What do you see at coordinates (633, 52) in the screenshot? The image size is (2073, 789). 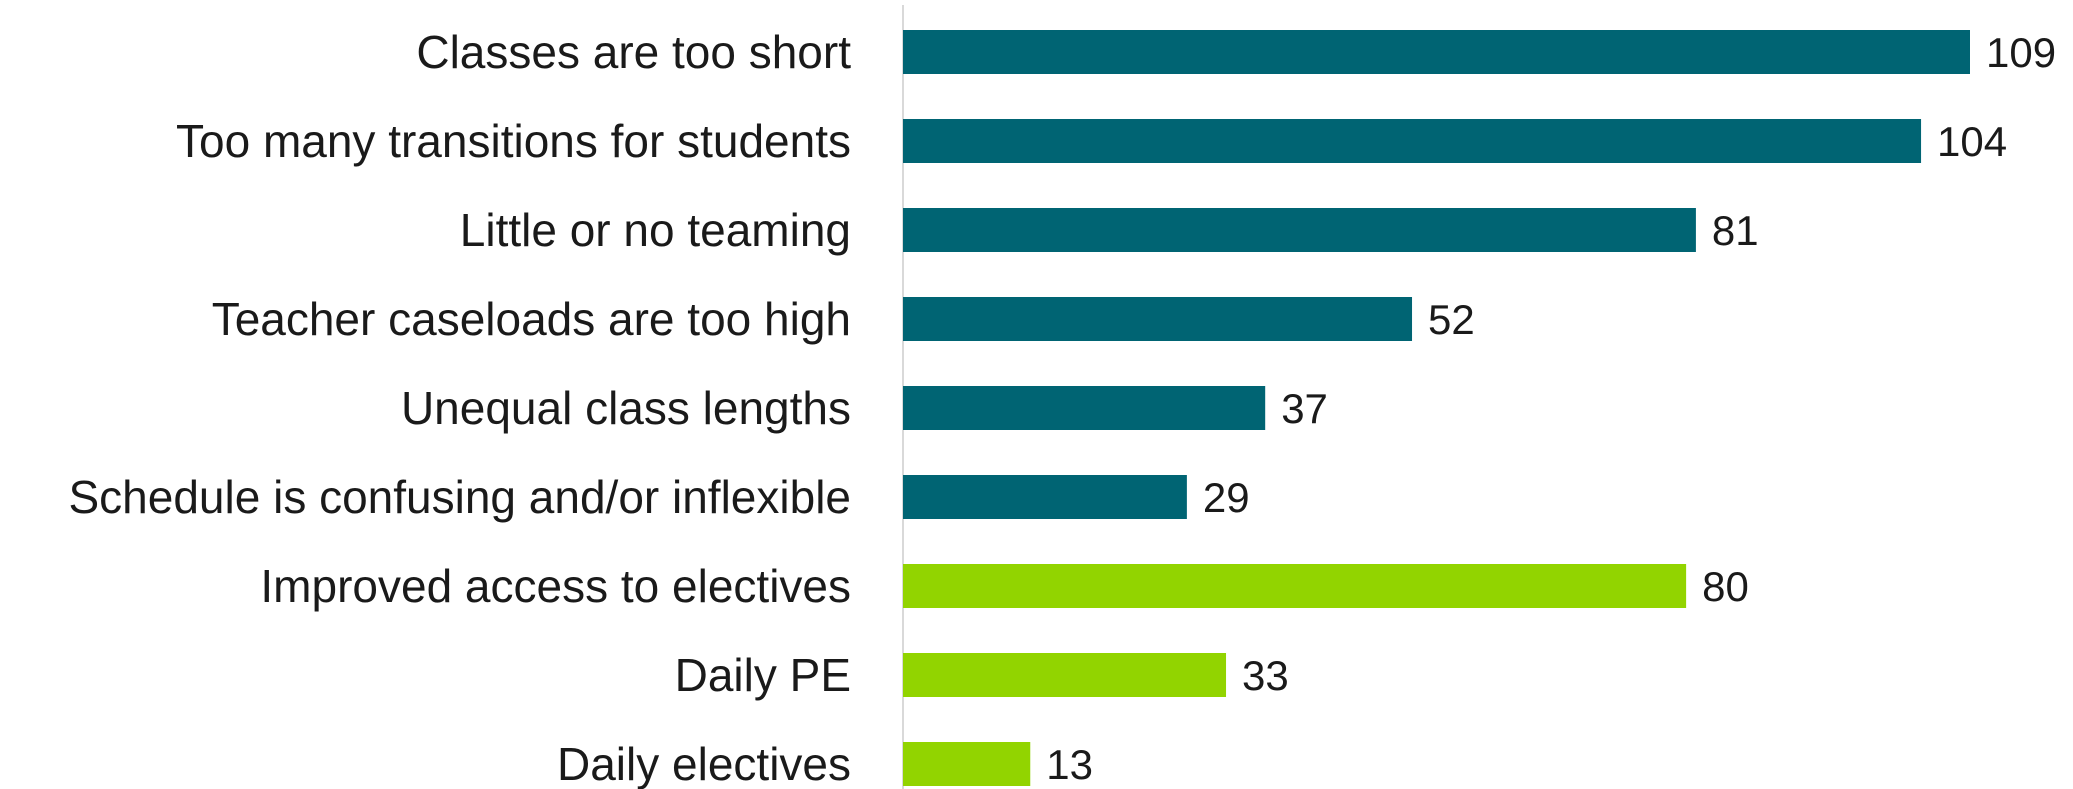 I see `category-label: Classes are too short` at bounding box center [633, 52].